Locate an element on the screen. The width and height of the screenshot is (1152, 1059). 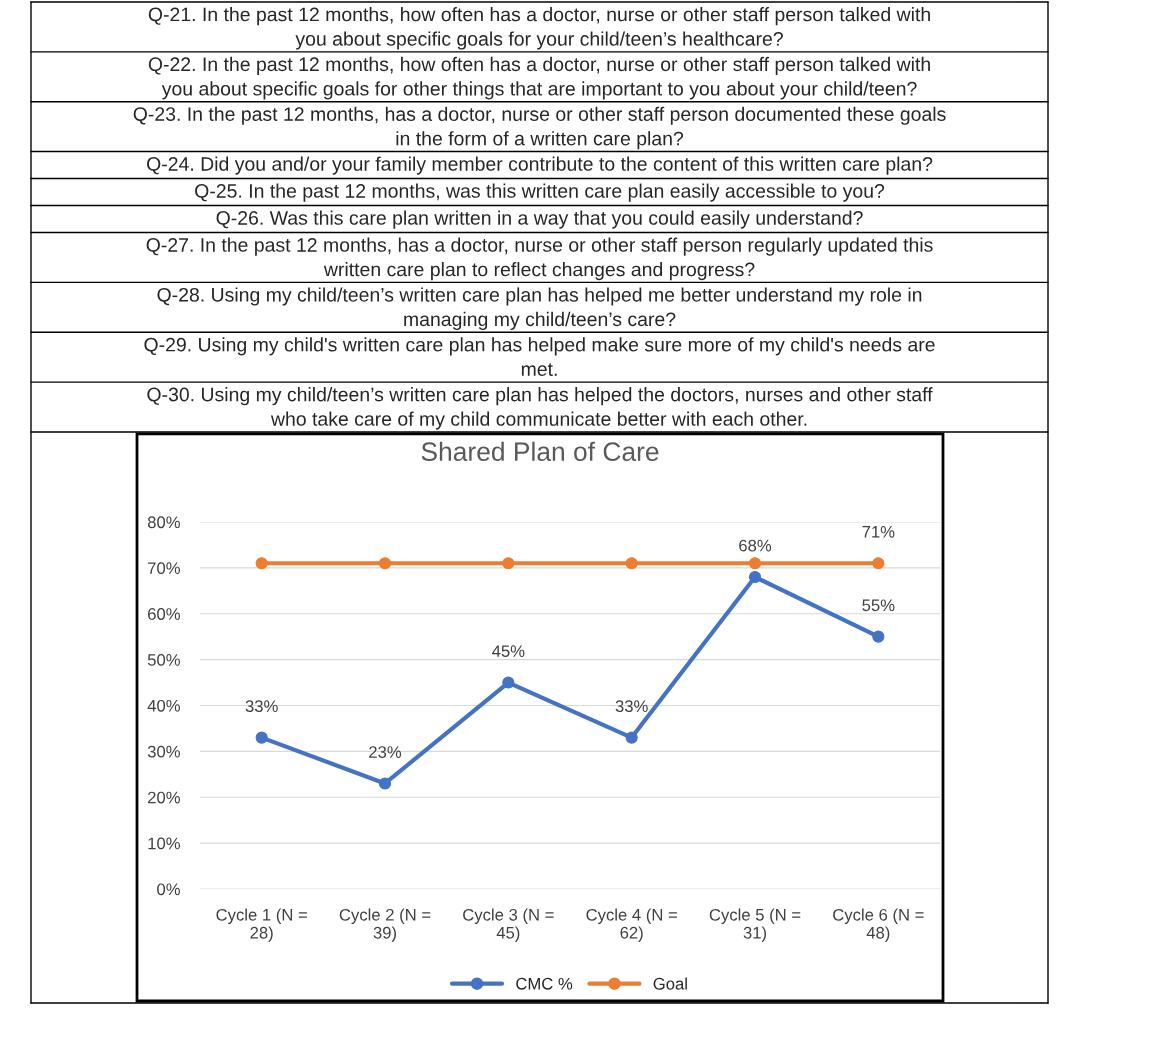
y-tick-label: 60% is located at coordinates (164, 614).